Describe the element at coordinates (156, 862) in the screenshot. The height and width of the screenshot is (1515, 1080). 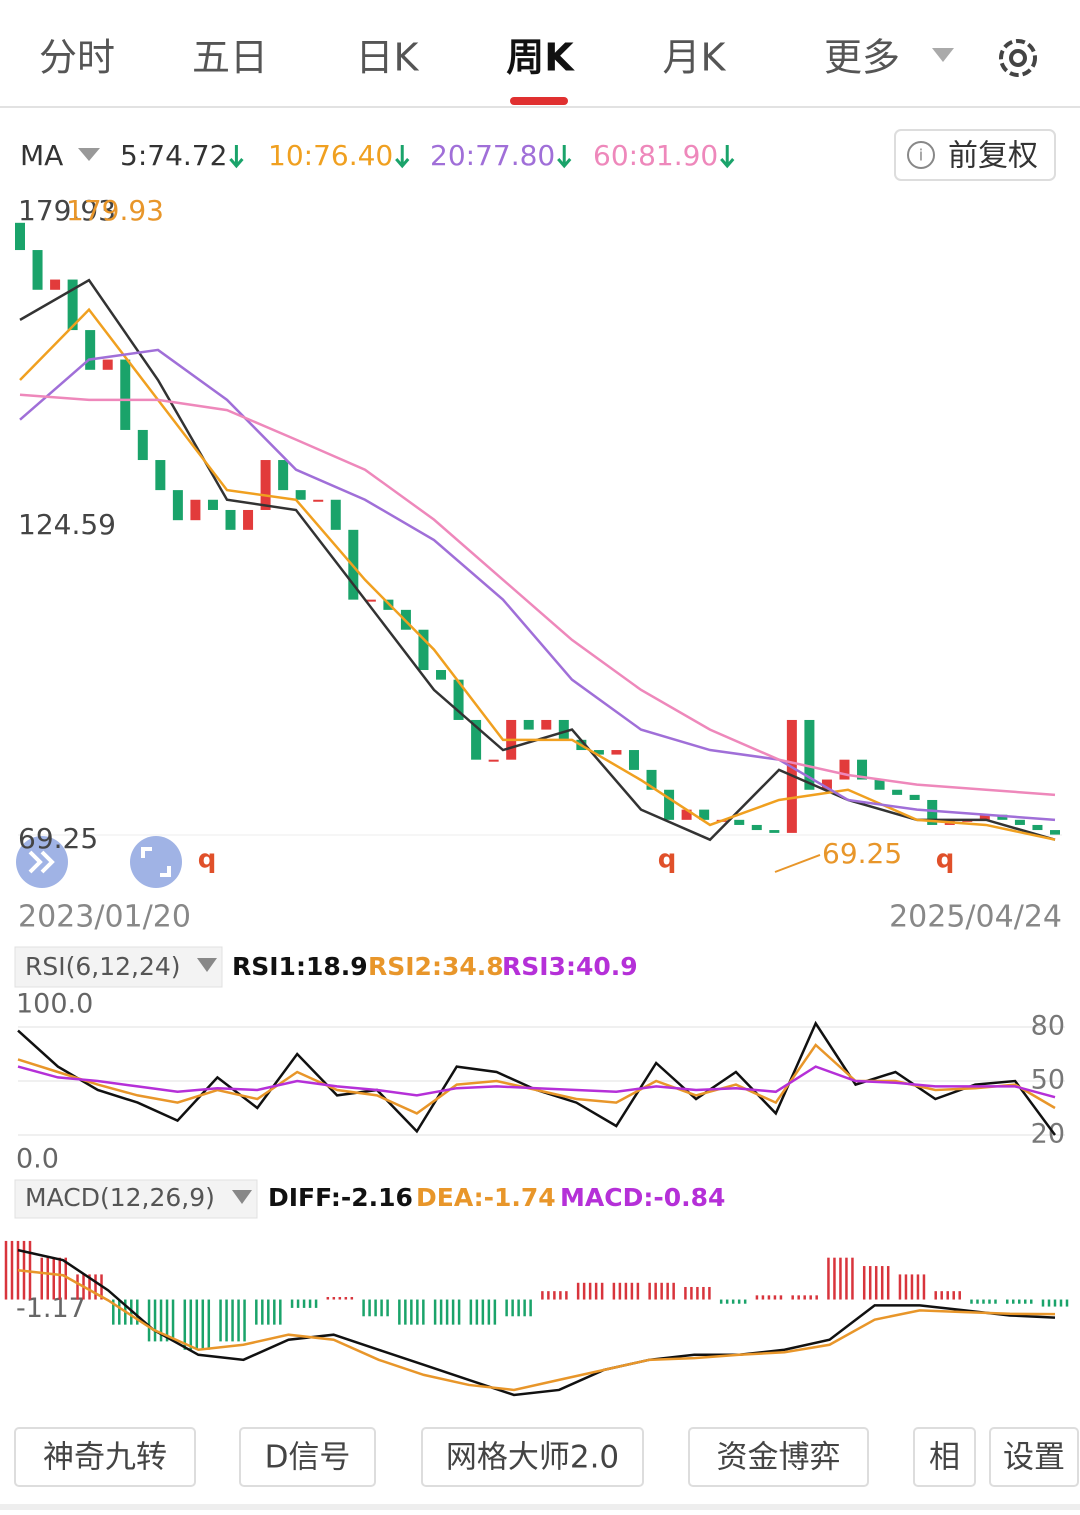
I see `fullscreen-icon` at that location.